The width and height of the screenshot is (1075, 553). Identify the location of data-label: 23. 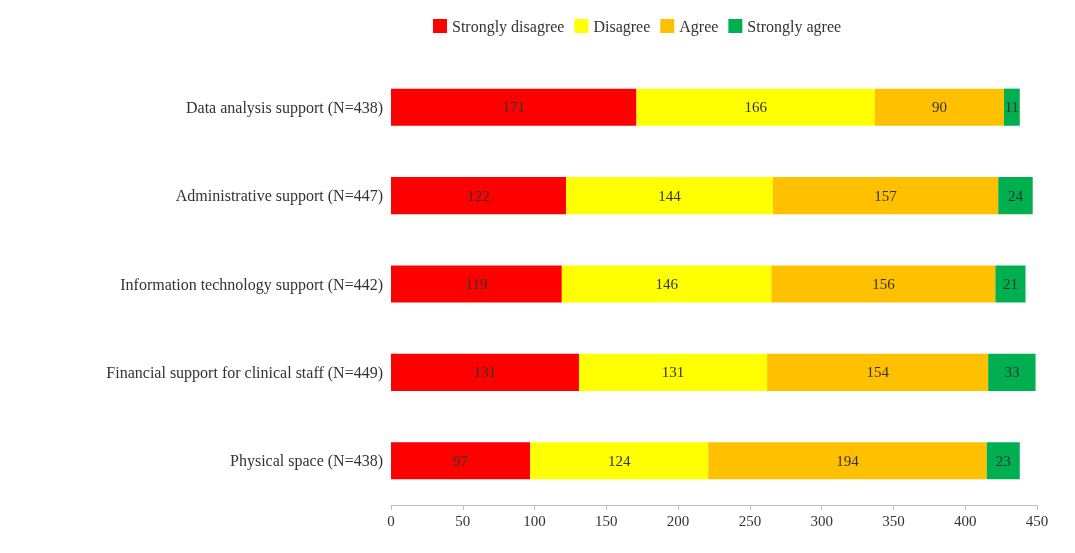
(1003, 460).